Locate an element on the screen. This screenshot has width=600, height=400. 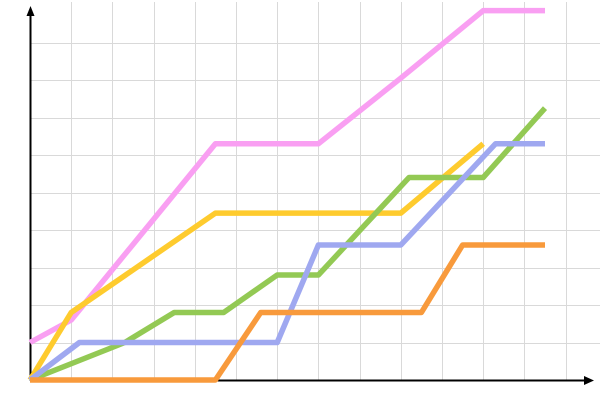
y-axis-arrow-icon is located at coordinates (30, 11).